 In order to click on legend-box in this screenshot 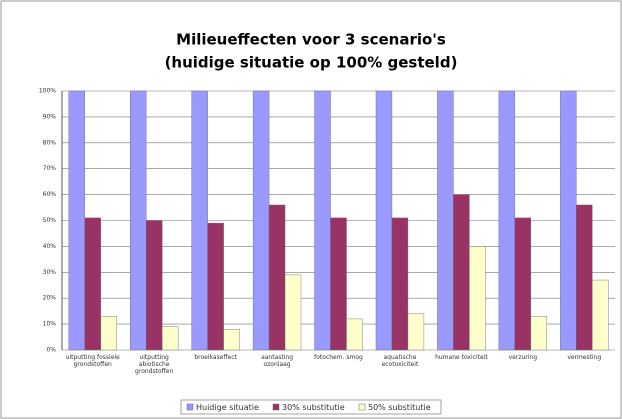, I will do `click(311, 407)`.